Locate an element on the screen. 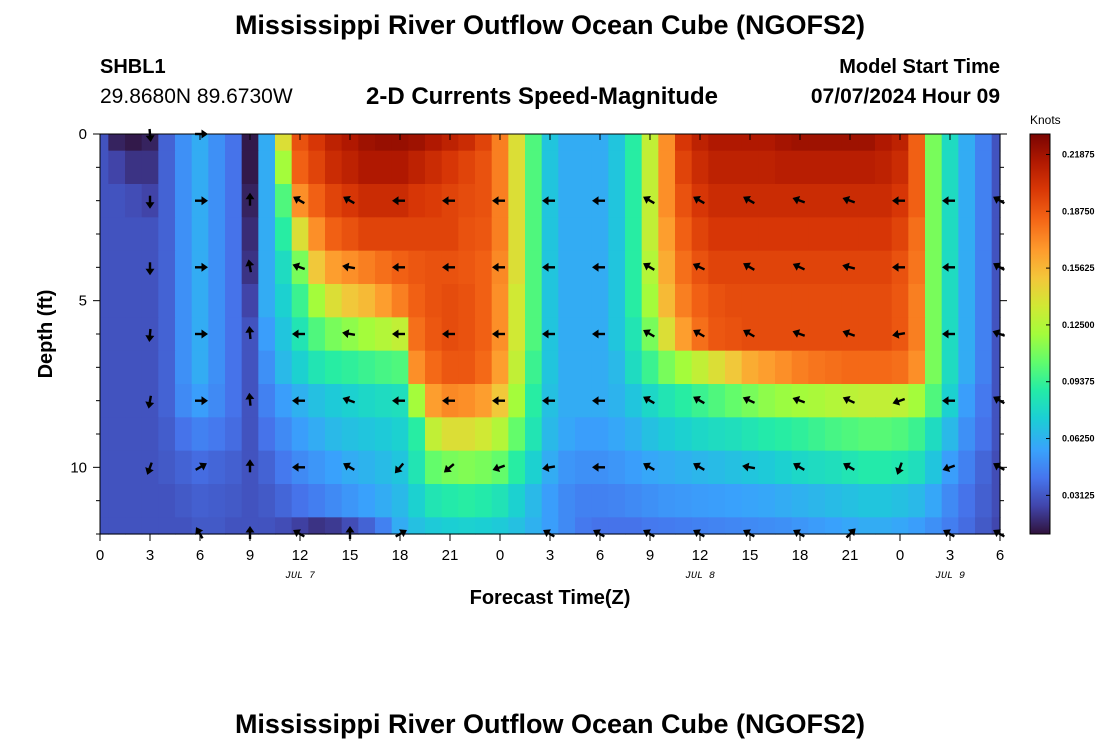  colorbar-tick-label: 0.15625 is located at coordinates (1078, 268).